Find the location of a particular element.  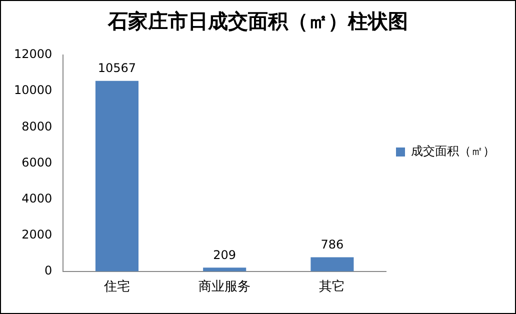

y-tick-label: 0 is located at coordinates (48, 271).